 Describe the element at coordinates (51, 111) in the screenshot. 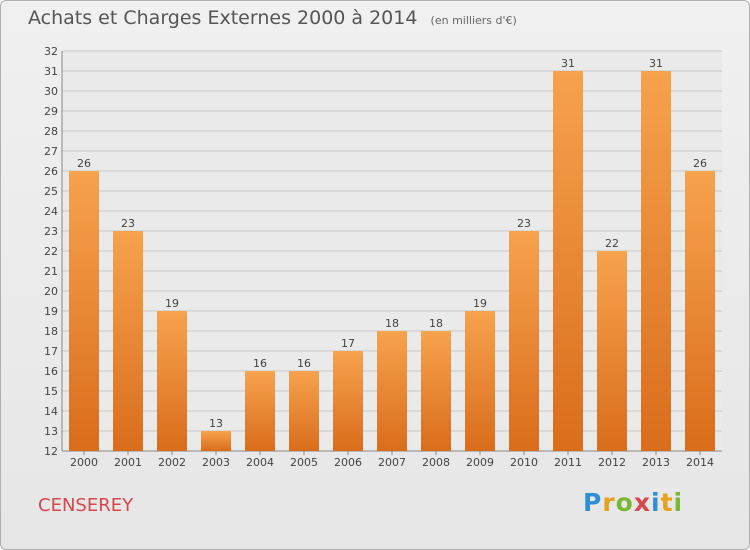

I see `y-tick-label: 29` at that location.